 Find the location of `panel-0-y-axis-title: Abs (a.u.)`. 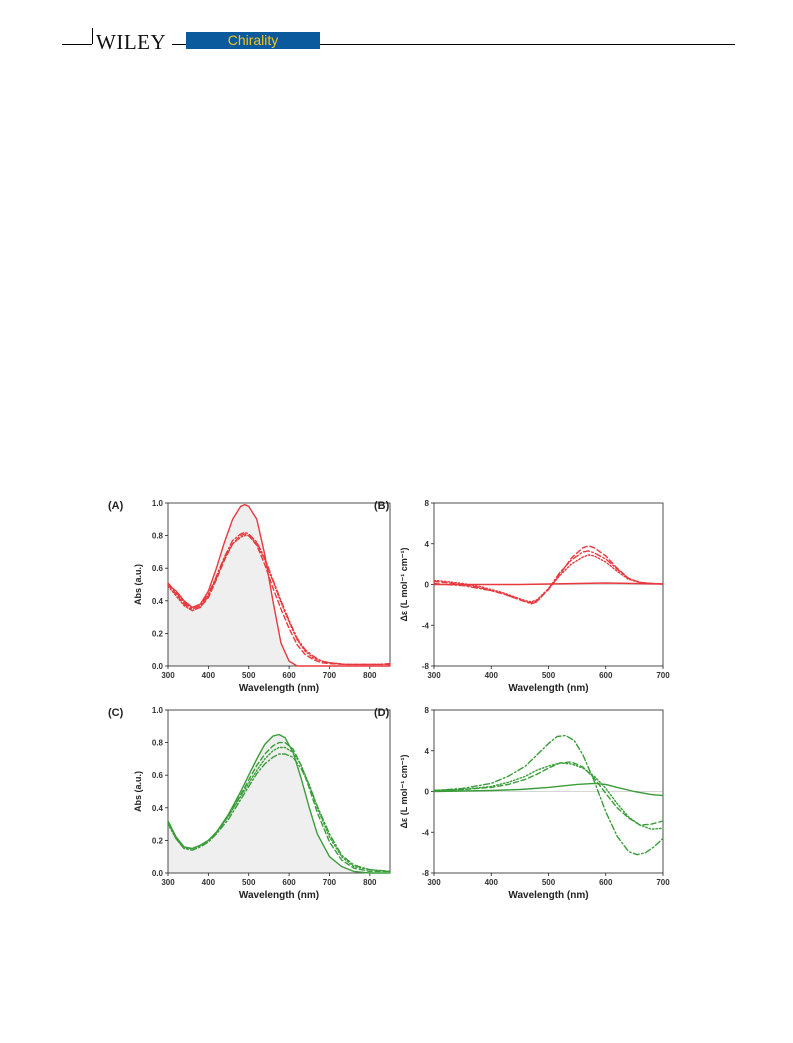

panel-0-y-axis-title: Abs (a.u.) is located at coordinates (138, 584).